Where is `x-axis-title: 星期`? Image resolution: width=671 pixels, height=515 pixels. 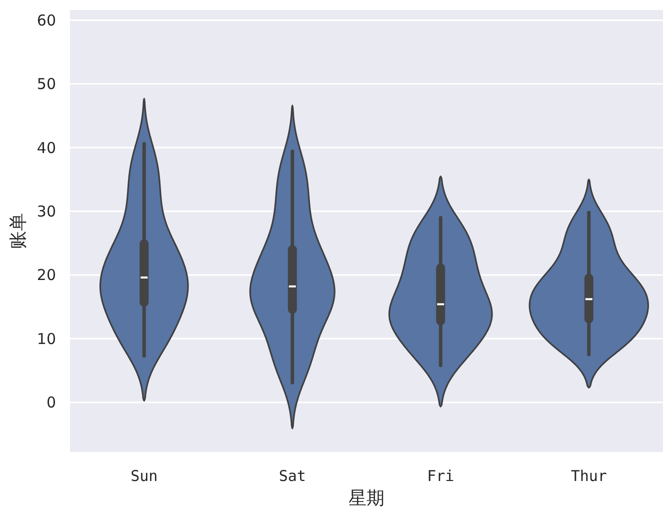
x-axis-title: 星期 is located at coordinates (366, 498).